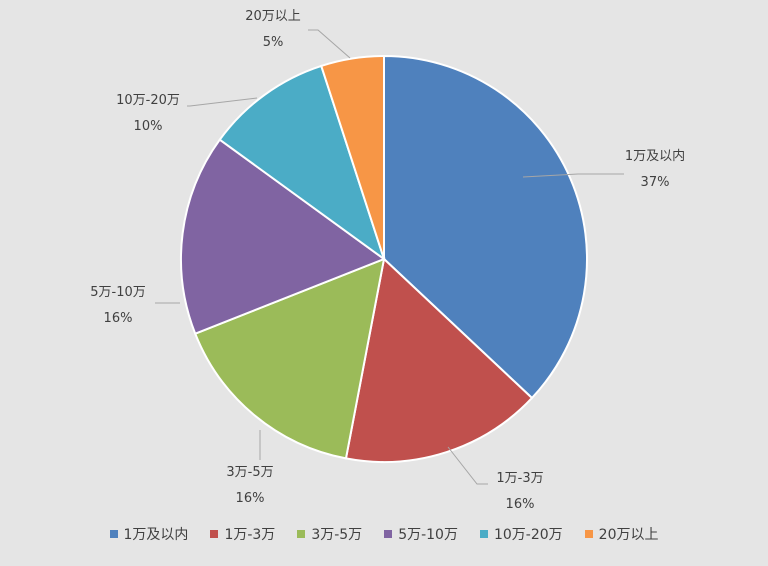 This screenshot has height=566, width=768. I want to click on data-label-percent: 37%, so click(655, 182).